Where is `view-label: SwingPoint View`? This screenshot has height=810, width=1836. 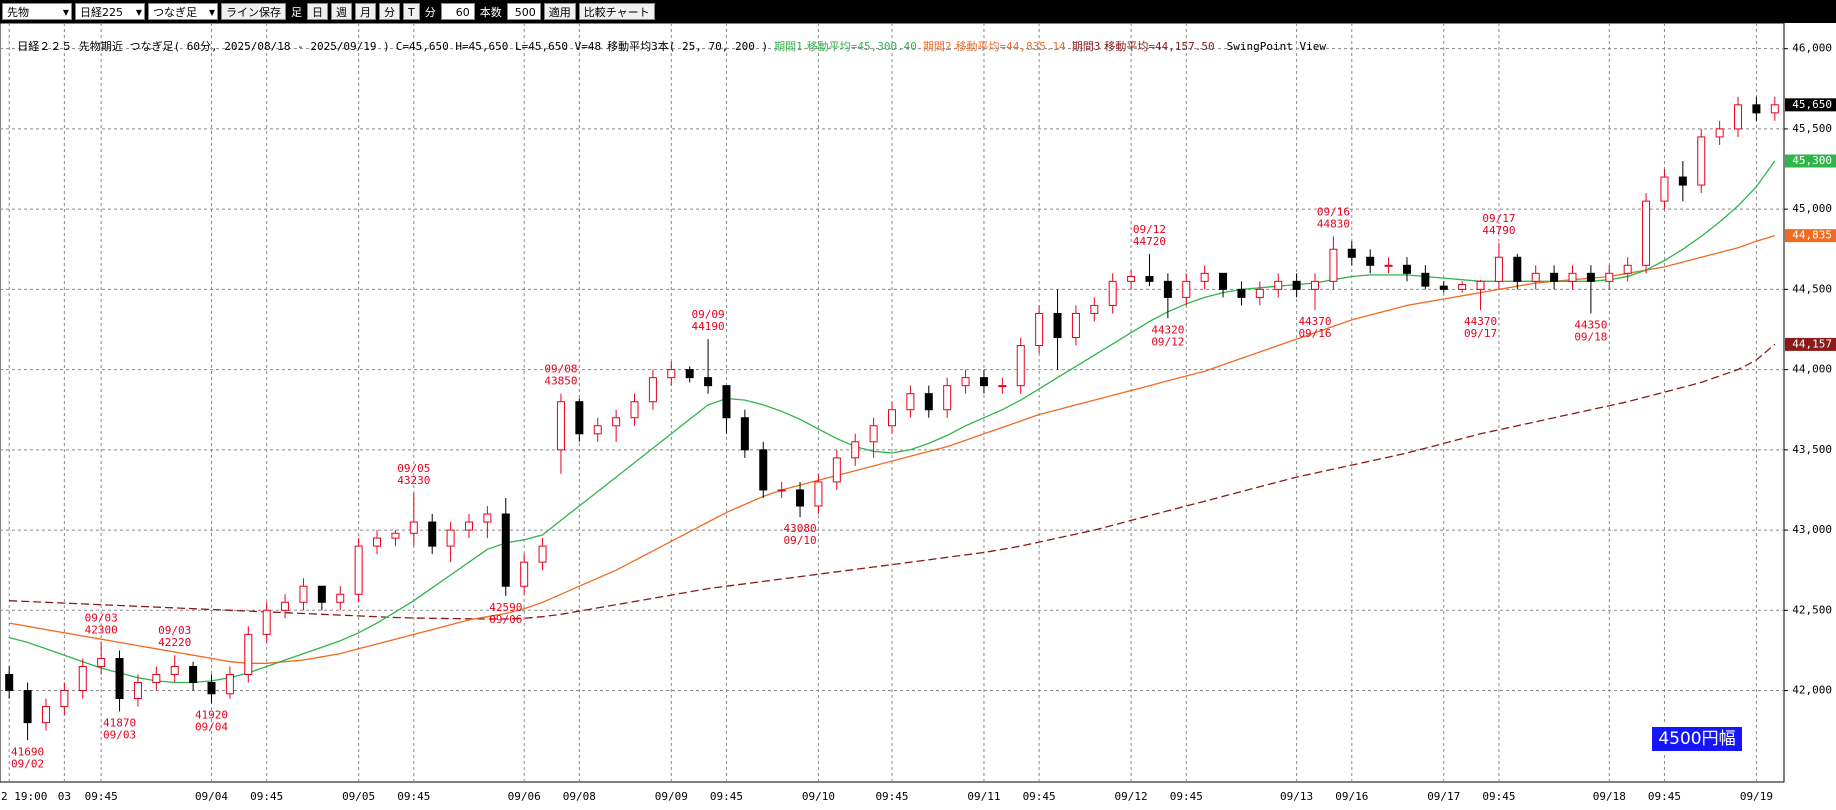 view-label: SwingPoint View is located at coordinates (1276, 46).